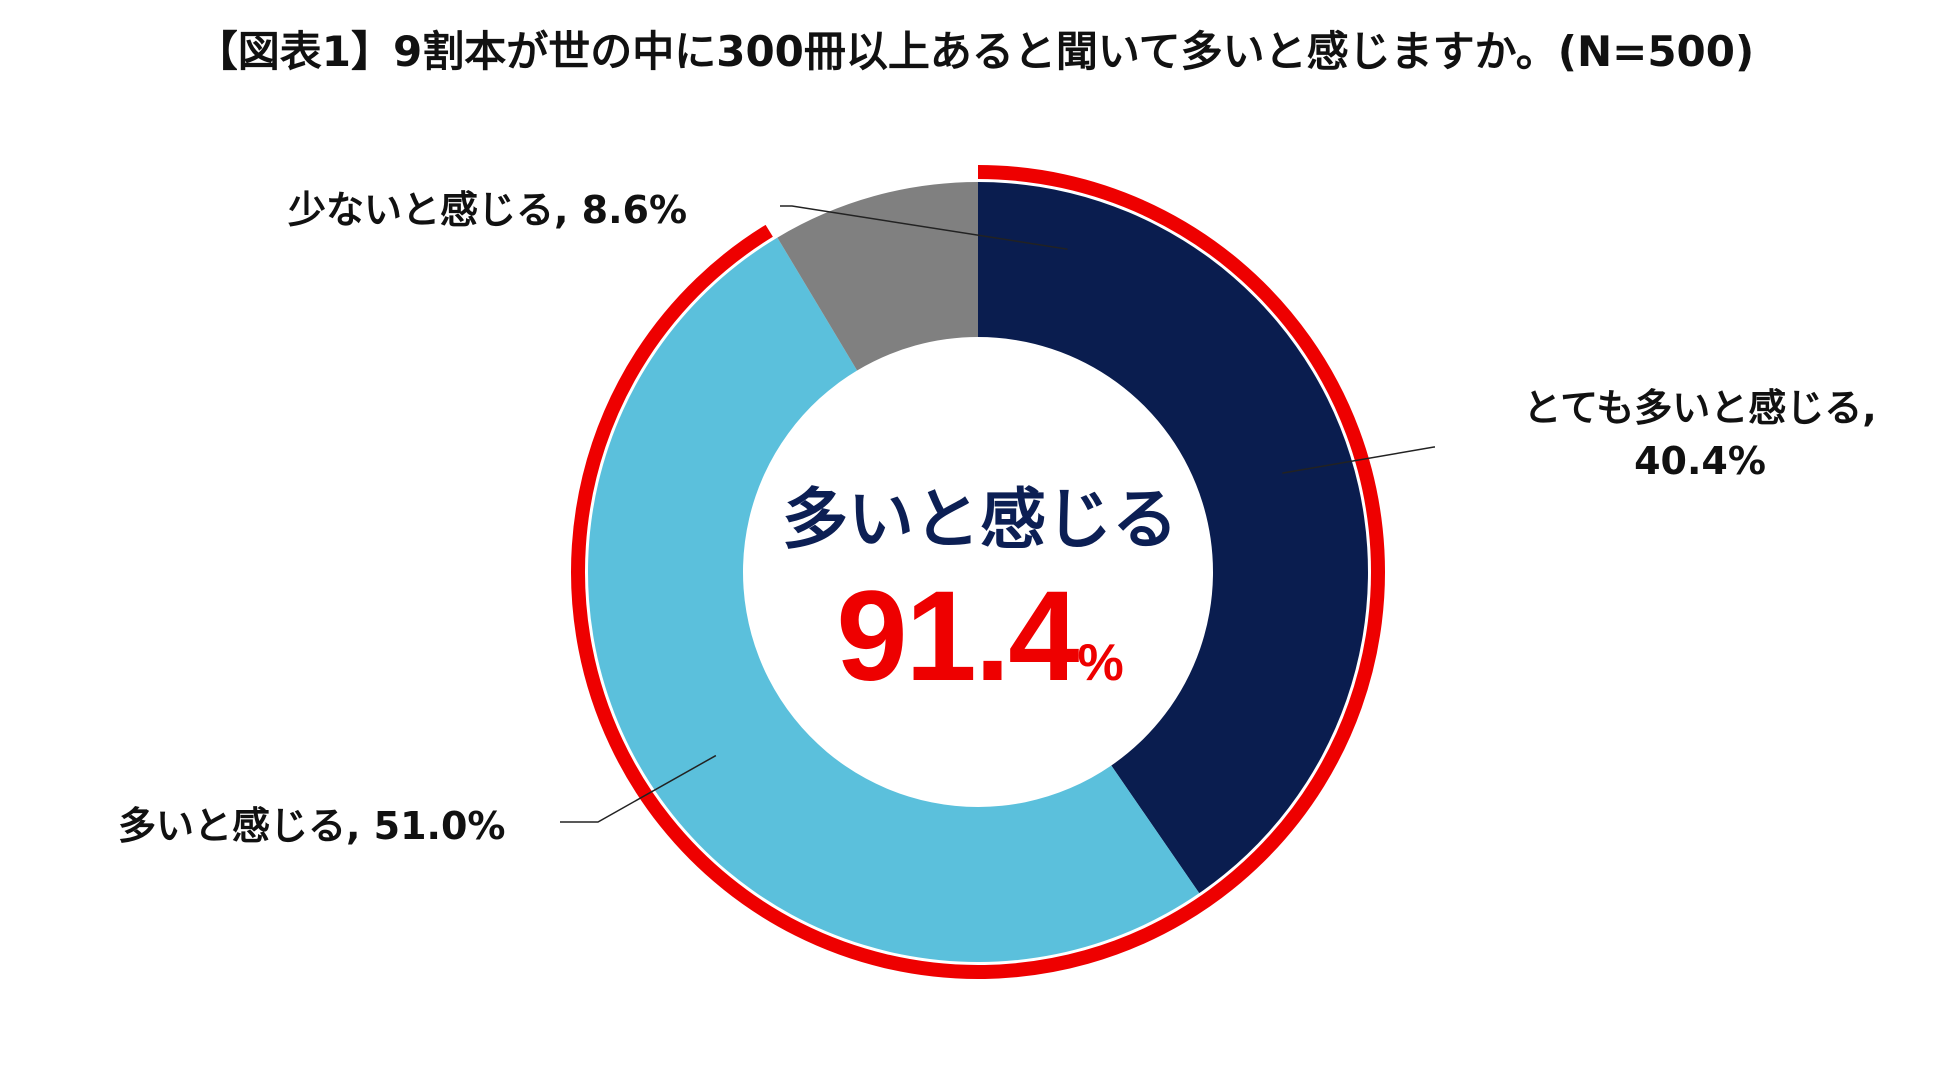 The width and height of the screenshot is (1950, 1069). What do you see at coordinates (1700, 435) in the screenshot?
I see `slice-label-very-many: とても多いと感じる, 40.4%` at bounding box center [1700, 435].